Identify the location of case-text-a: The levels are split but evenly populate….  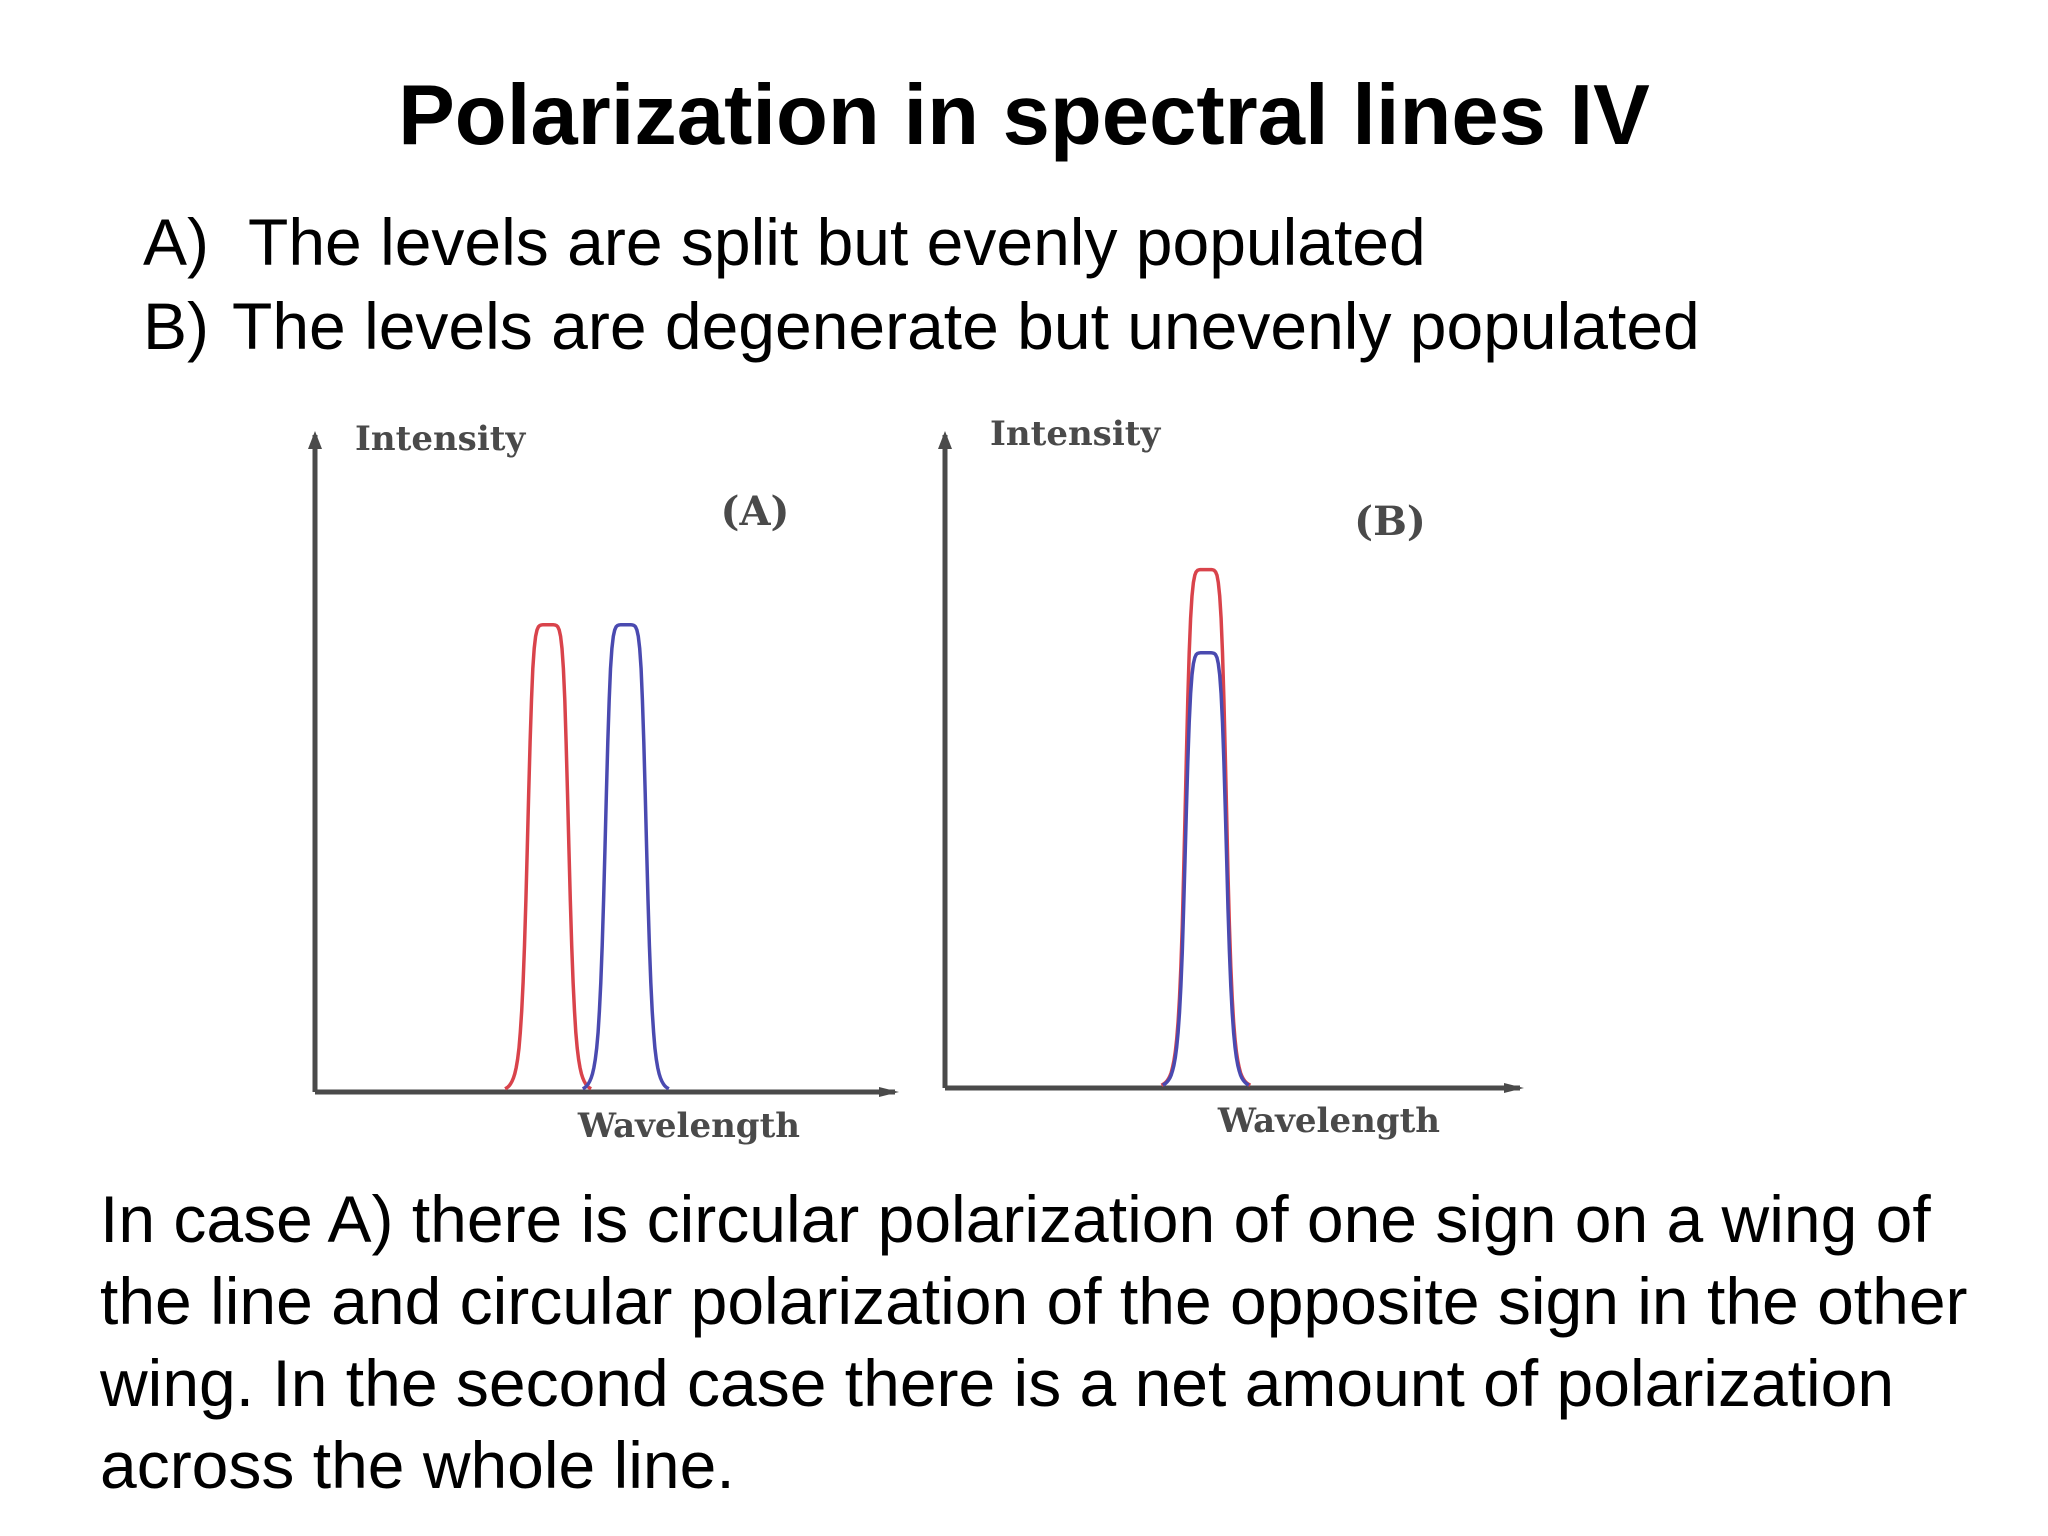
(837, 242).